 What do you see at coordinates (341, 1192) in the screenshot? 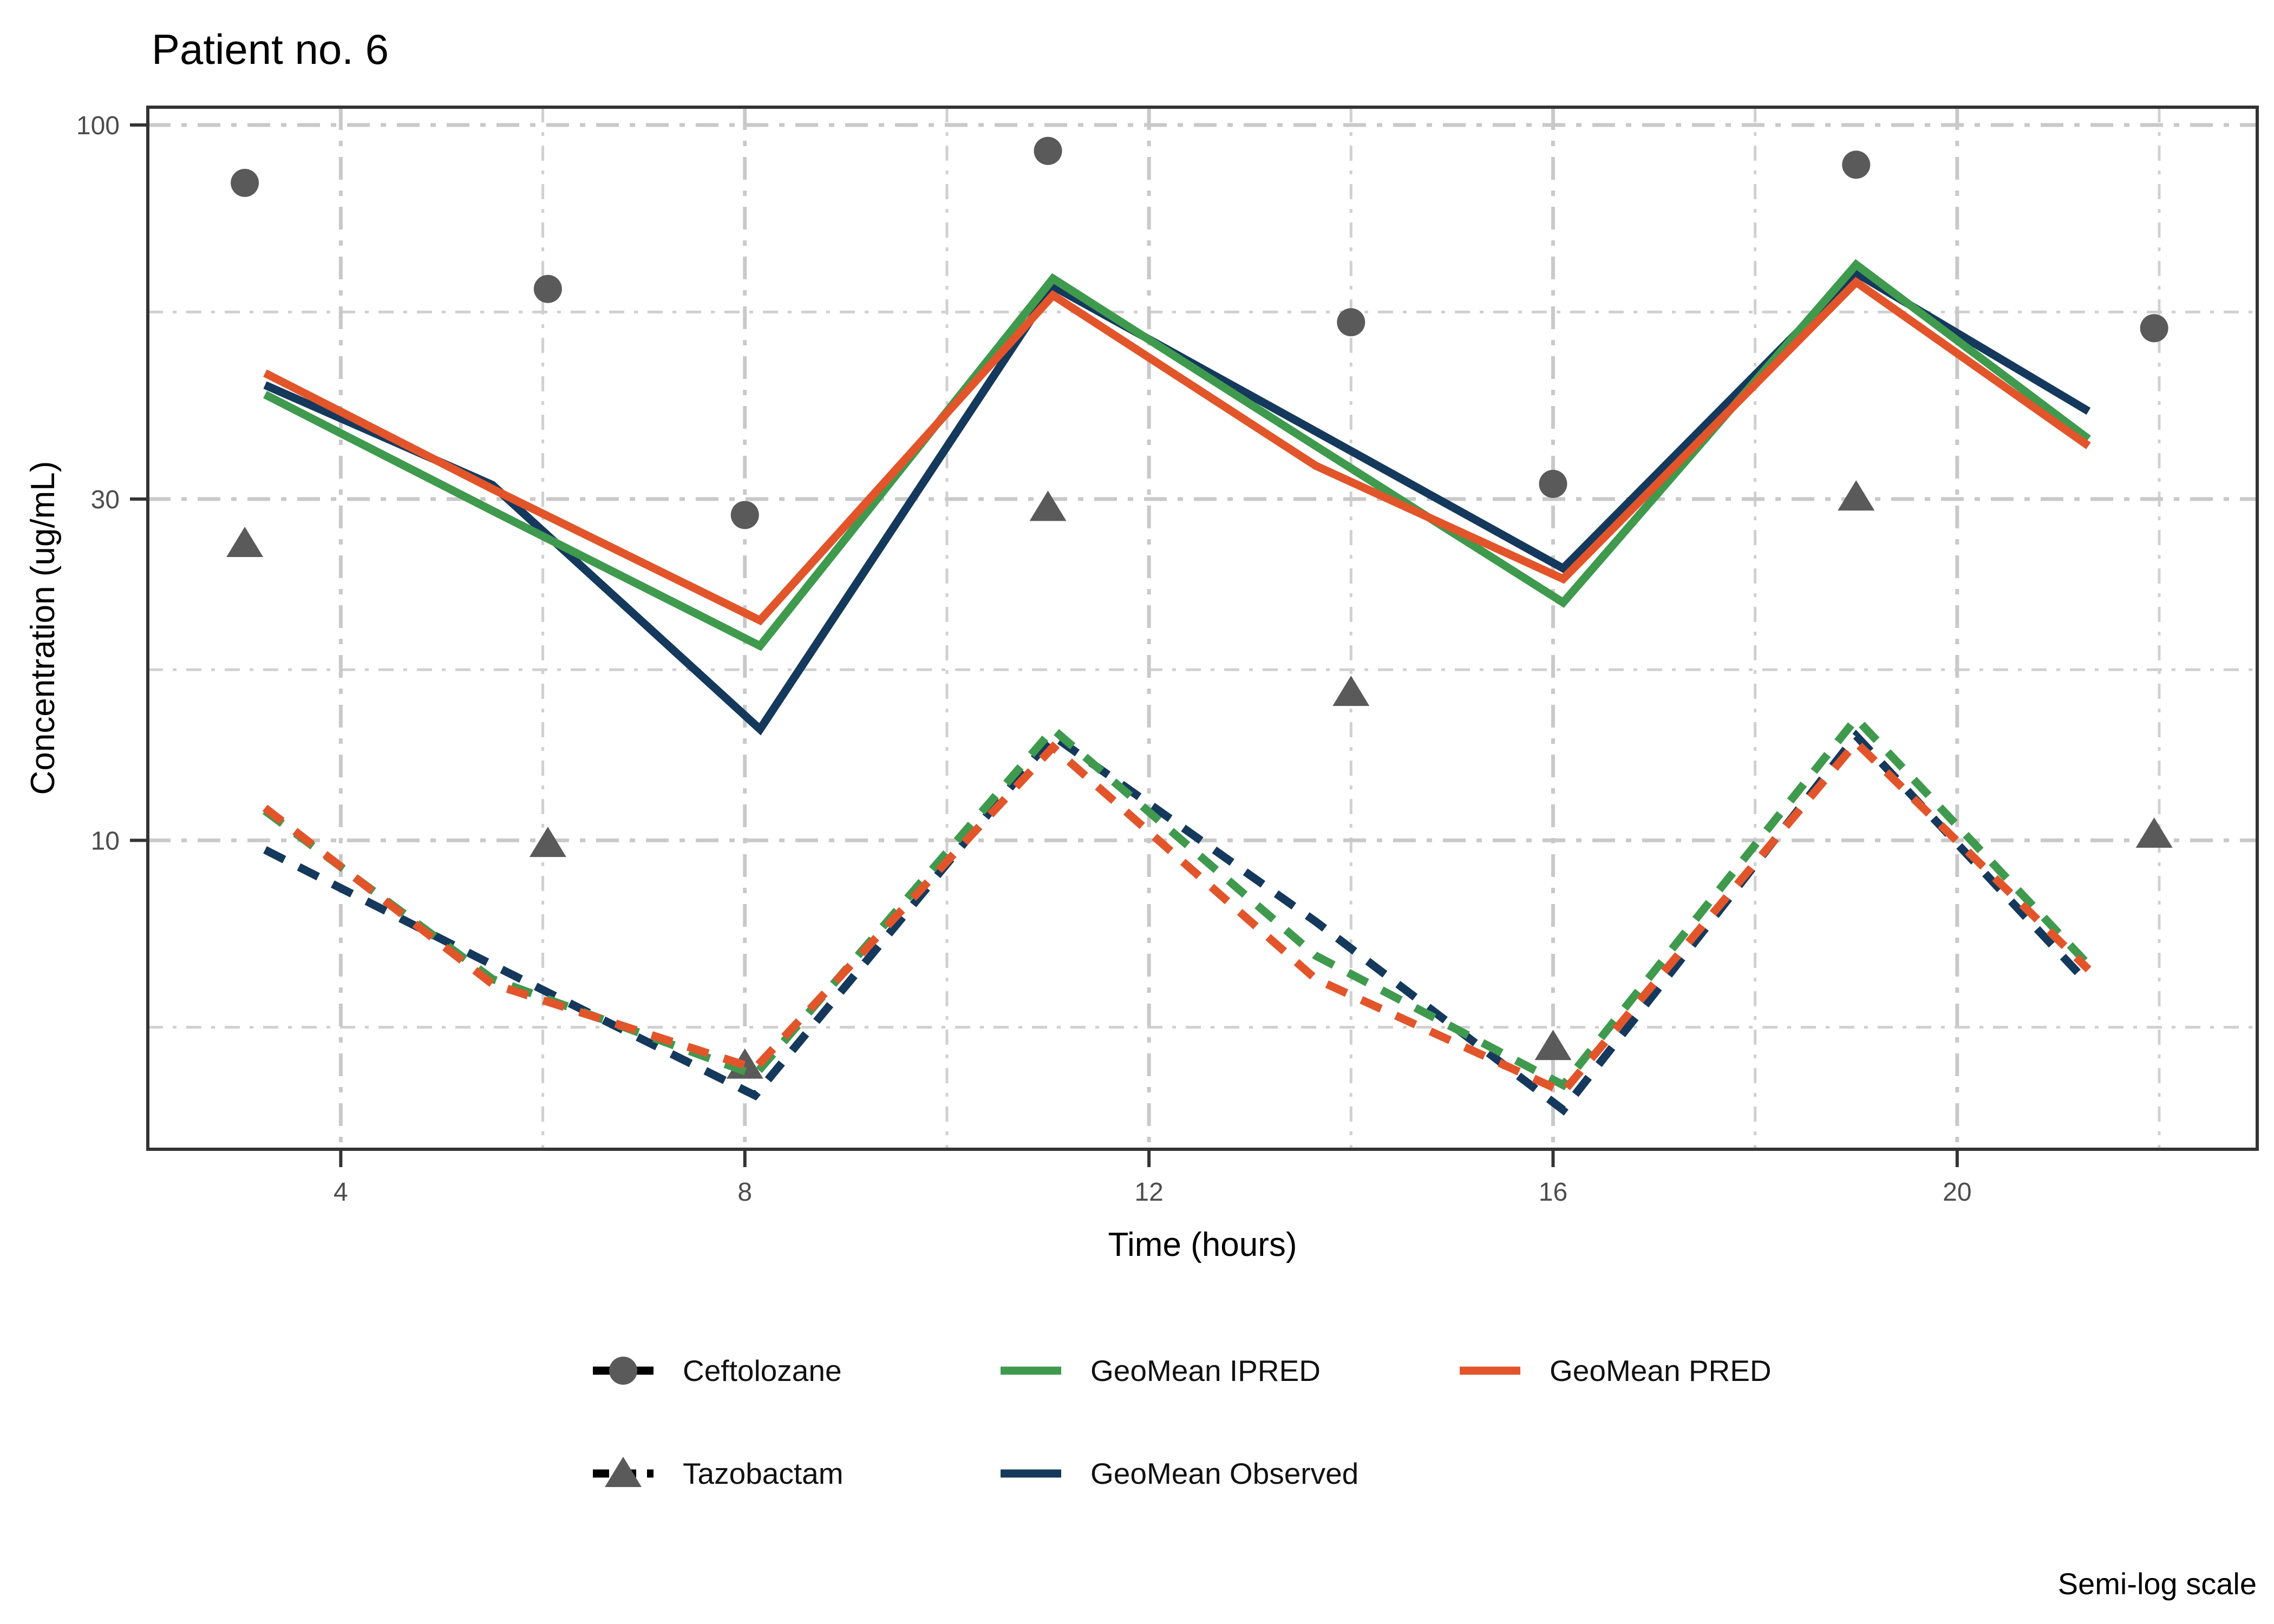
I see `x-tick-label-4: 4` at bounding box center [341, 1192].